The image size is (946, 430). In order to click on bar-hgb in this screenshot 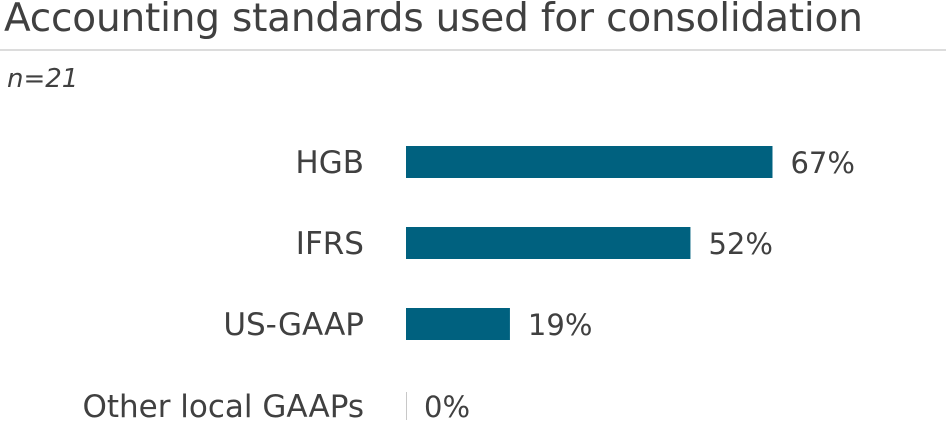, I will do `click(589, 162)`.